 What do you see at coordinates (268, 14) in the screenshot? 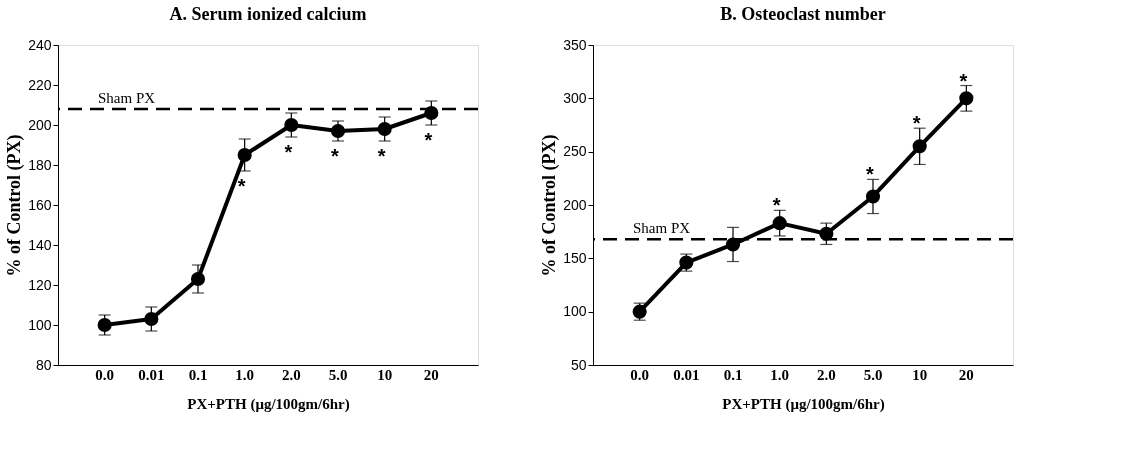
I see `chart-title: A. Serum ionized calcium` at bounding box center [268, 14].